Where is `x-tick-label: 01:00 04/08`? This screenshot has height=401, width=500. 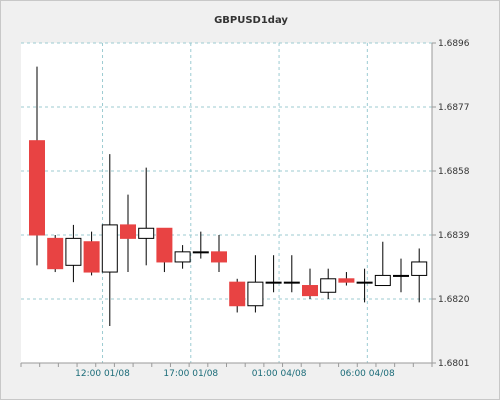 x-tick-label: 01:00 04/08 is located at coordinates (279, 374).